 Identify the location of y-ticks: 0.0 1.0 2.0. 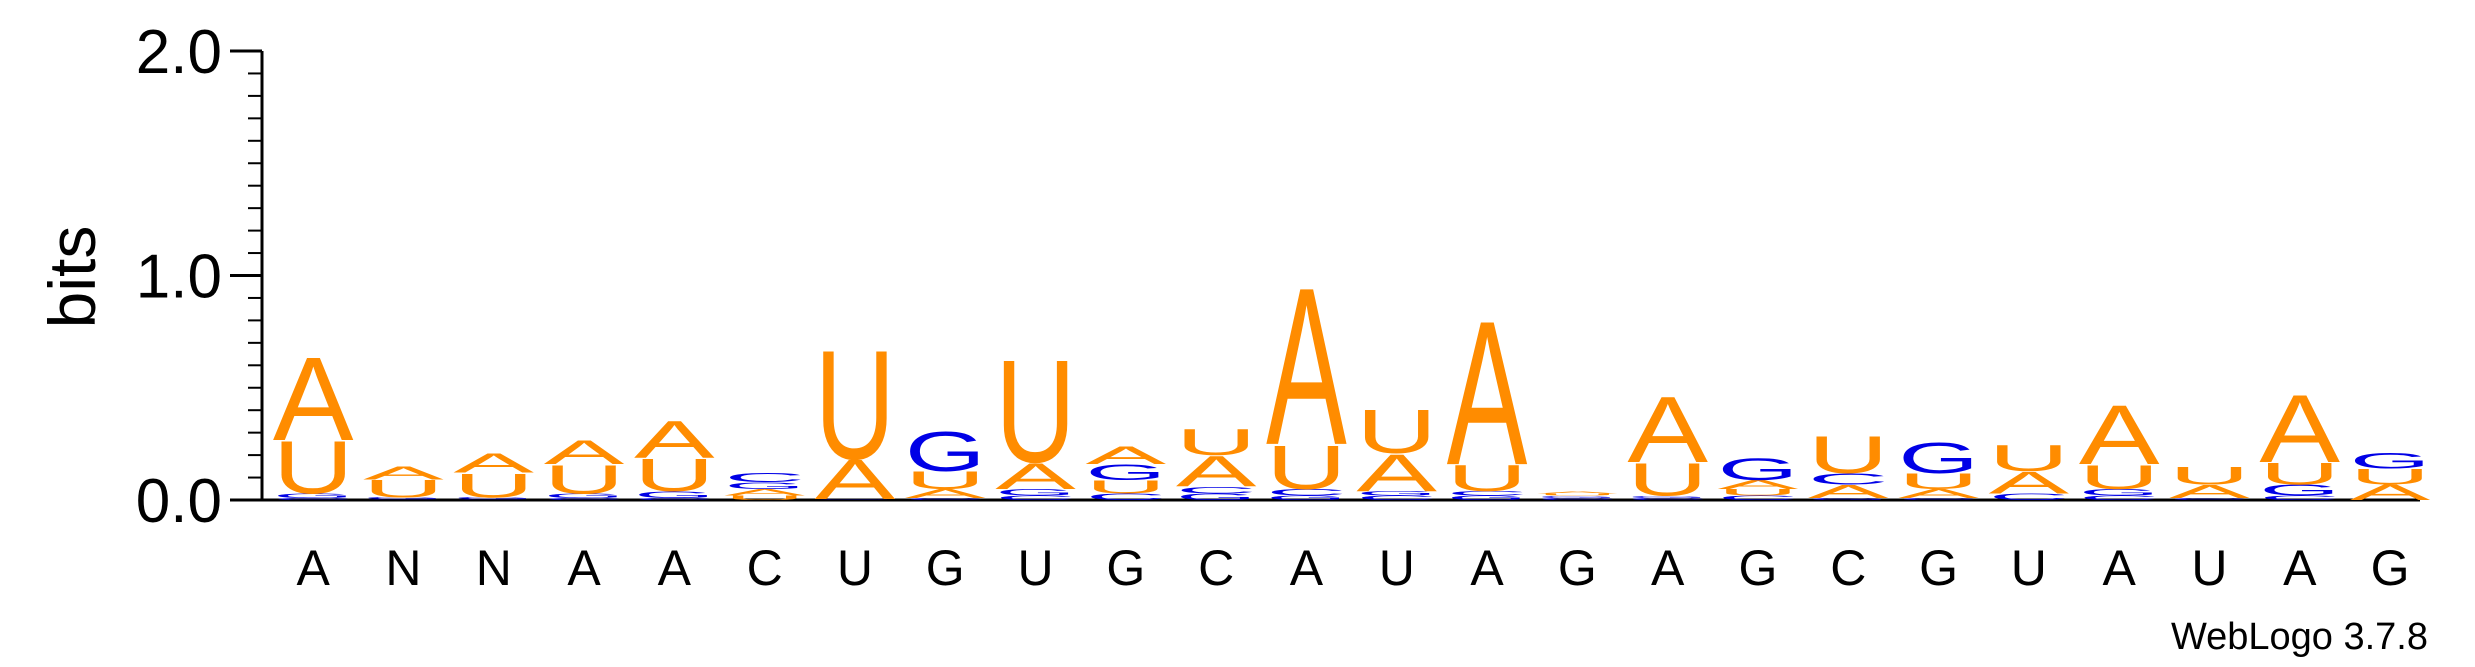
(199, 277).